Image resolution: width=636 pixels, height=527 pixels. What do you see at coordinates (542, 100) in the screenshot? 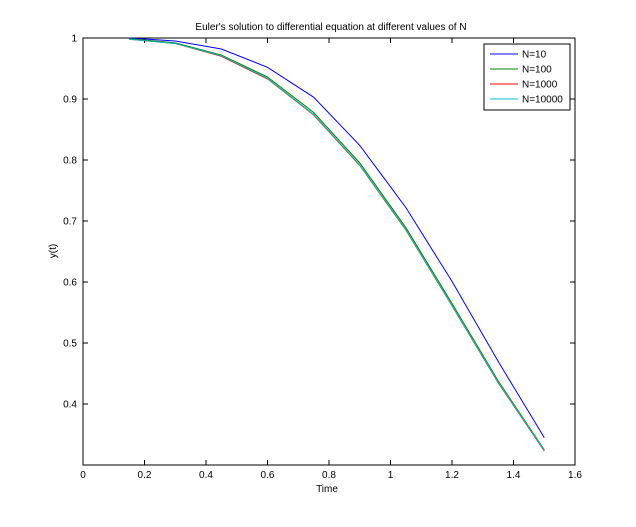
I see `legend-label: N=10000` at bounding box center [542, 100].